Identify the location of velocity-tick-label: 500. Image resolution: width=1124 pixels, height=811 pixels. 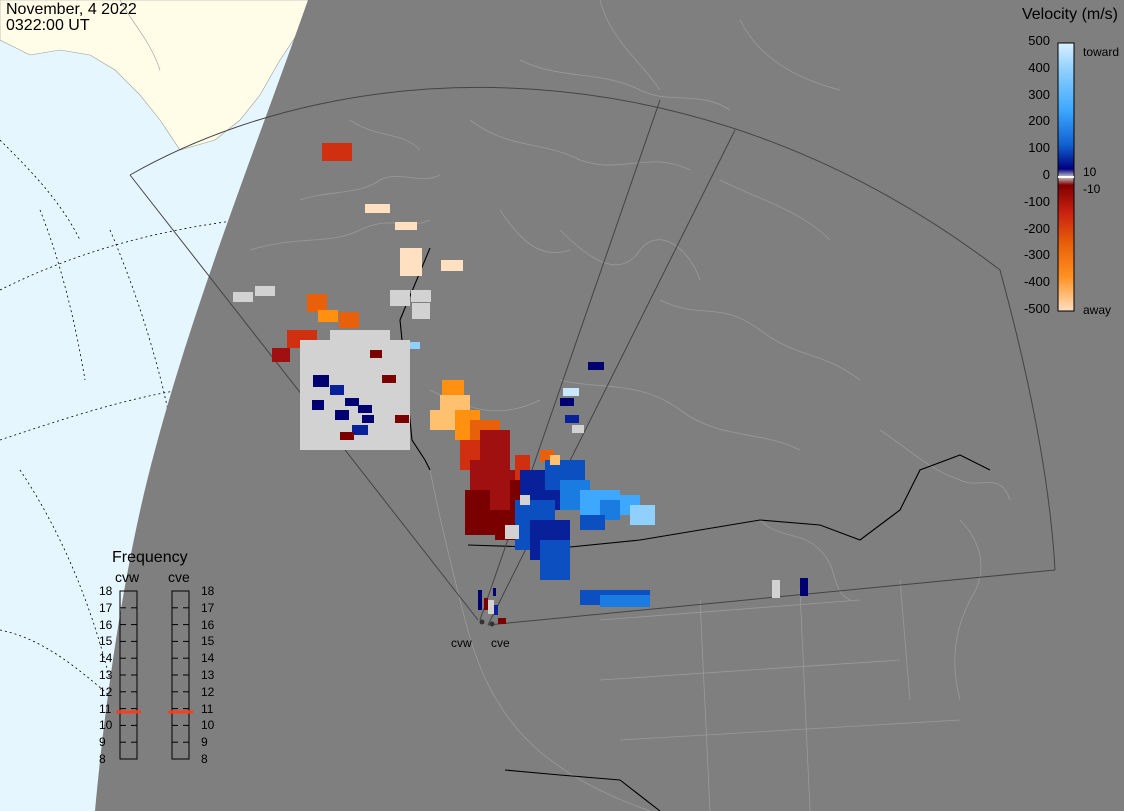
(1039, 40).